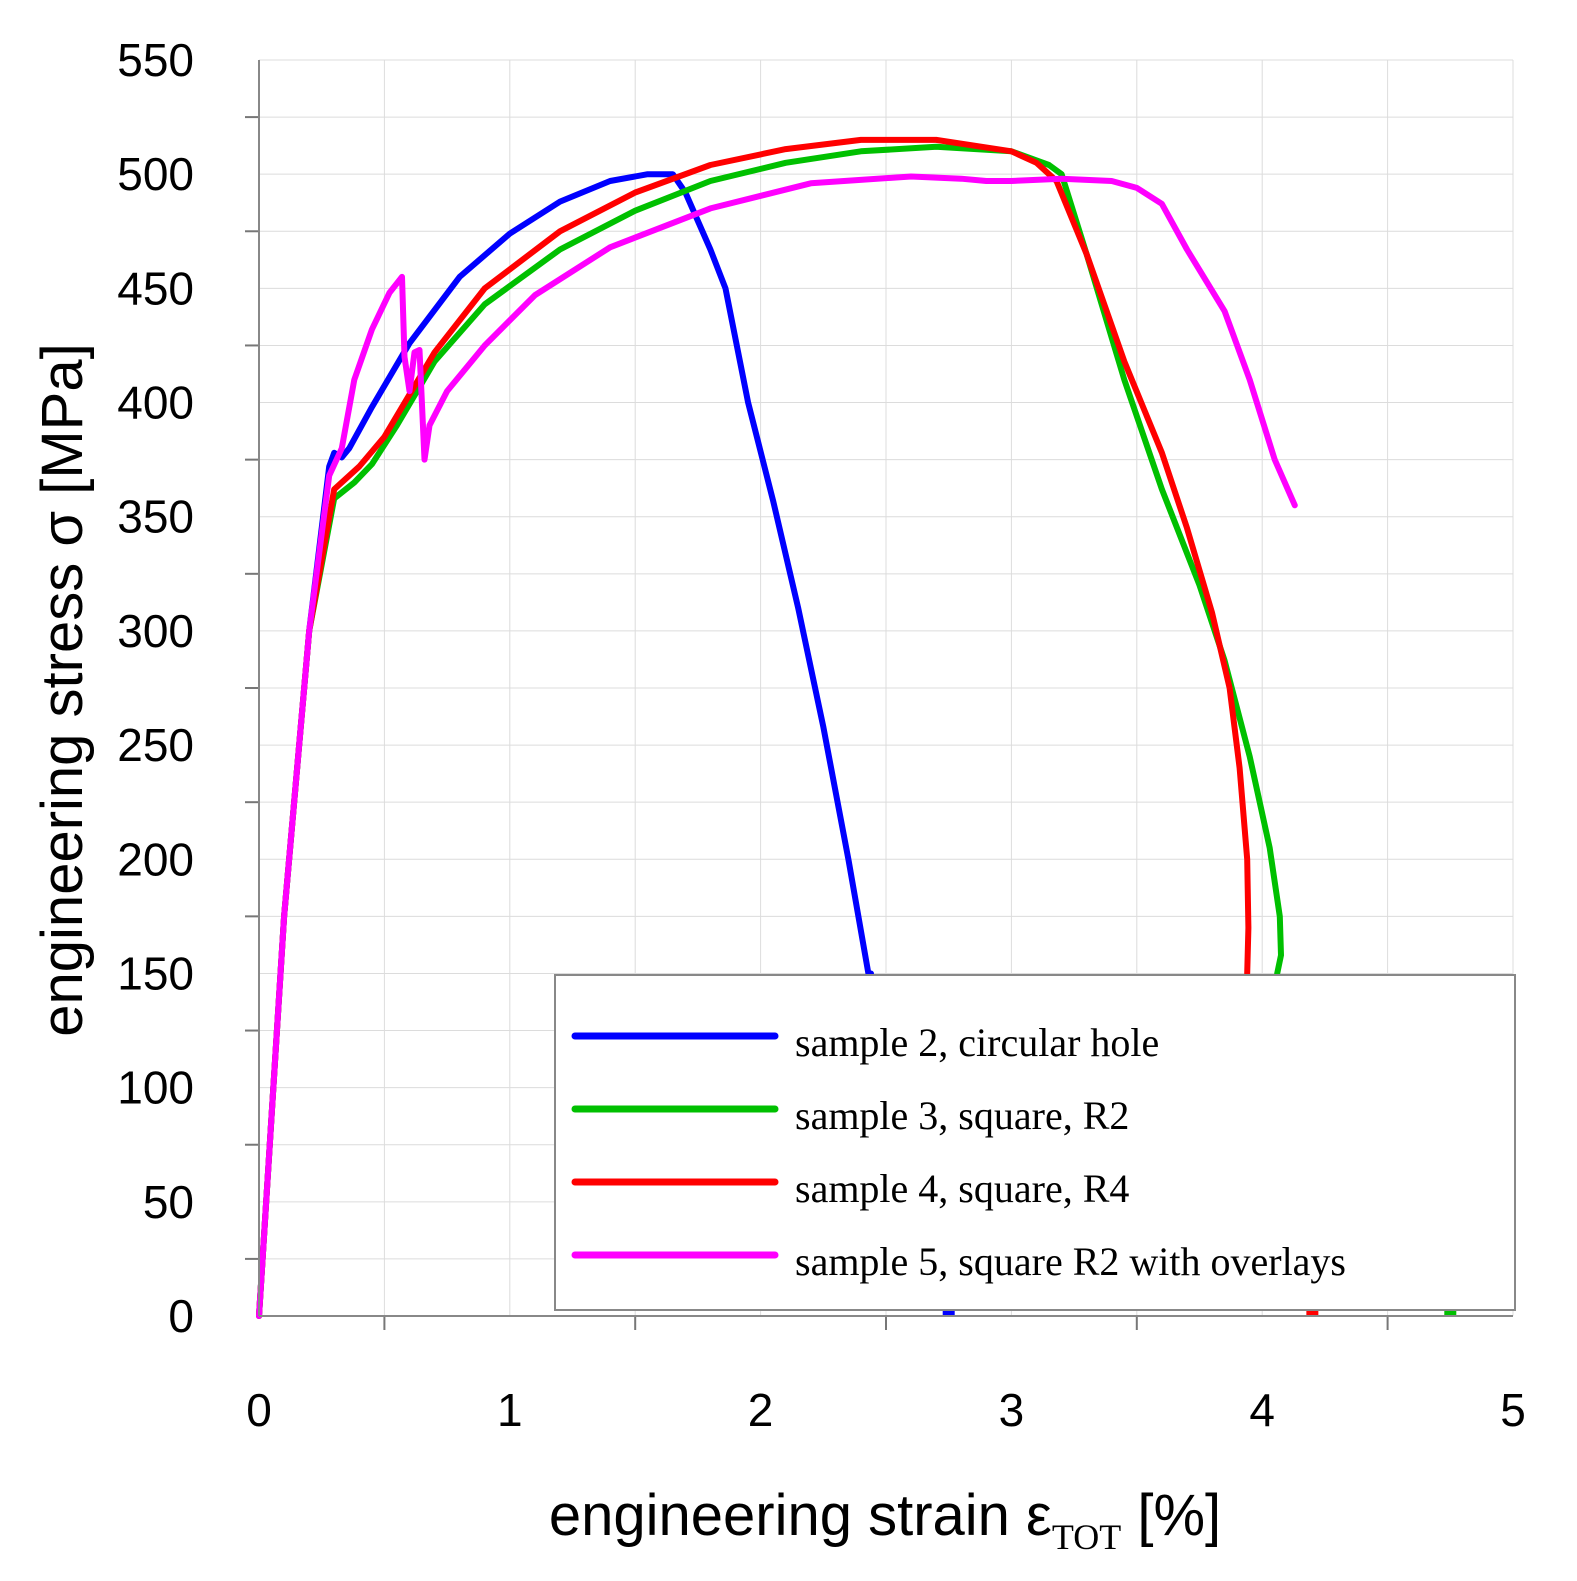 Image resolution: width=1577 pixels, height=1581 pixels. What do you see at coordinates (1513, 1410) in the screenshot?
I see `x-tick-label: 5` at bounding box center [1513, 1410].